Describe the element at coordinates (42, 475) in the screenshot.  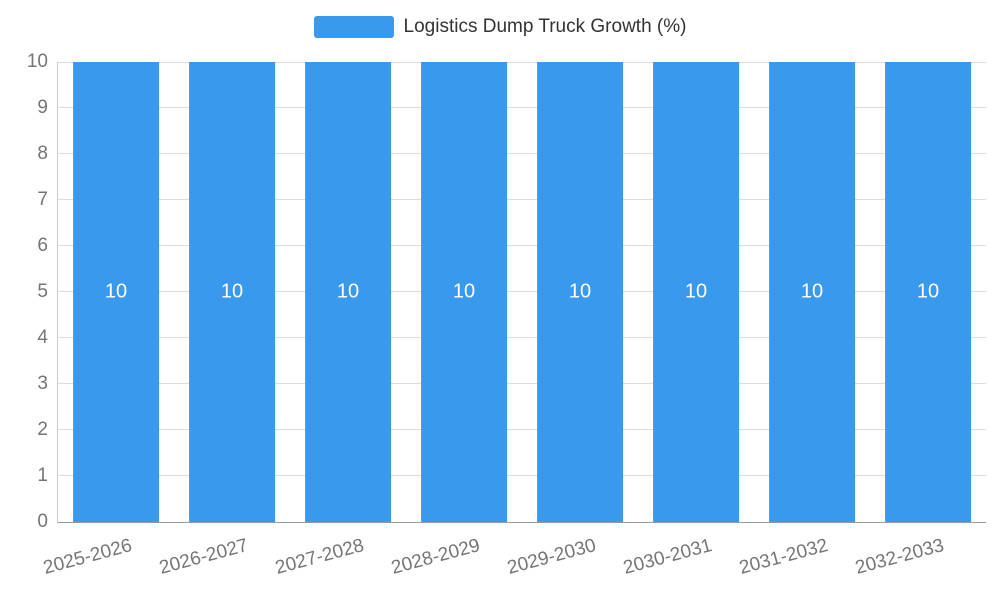
I see `y-tick-label: 1` at that location.